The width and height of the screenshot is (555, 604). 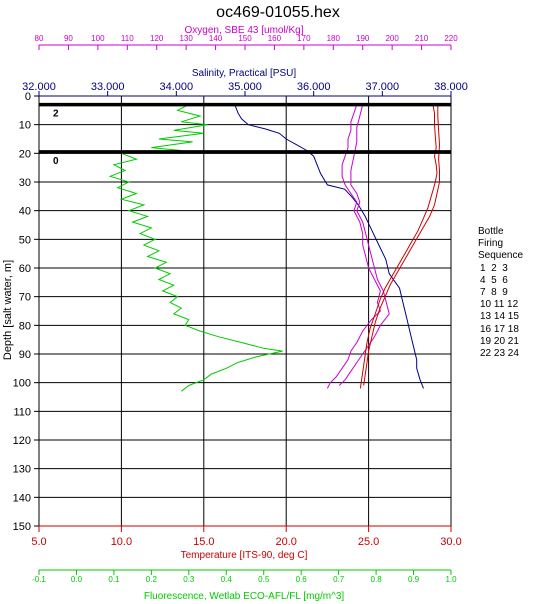 I want to click on oxygen-tick-label: 90, so click(x=68, y=38).